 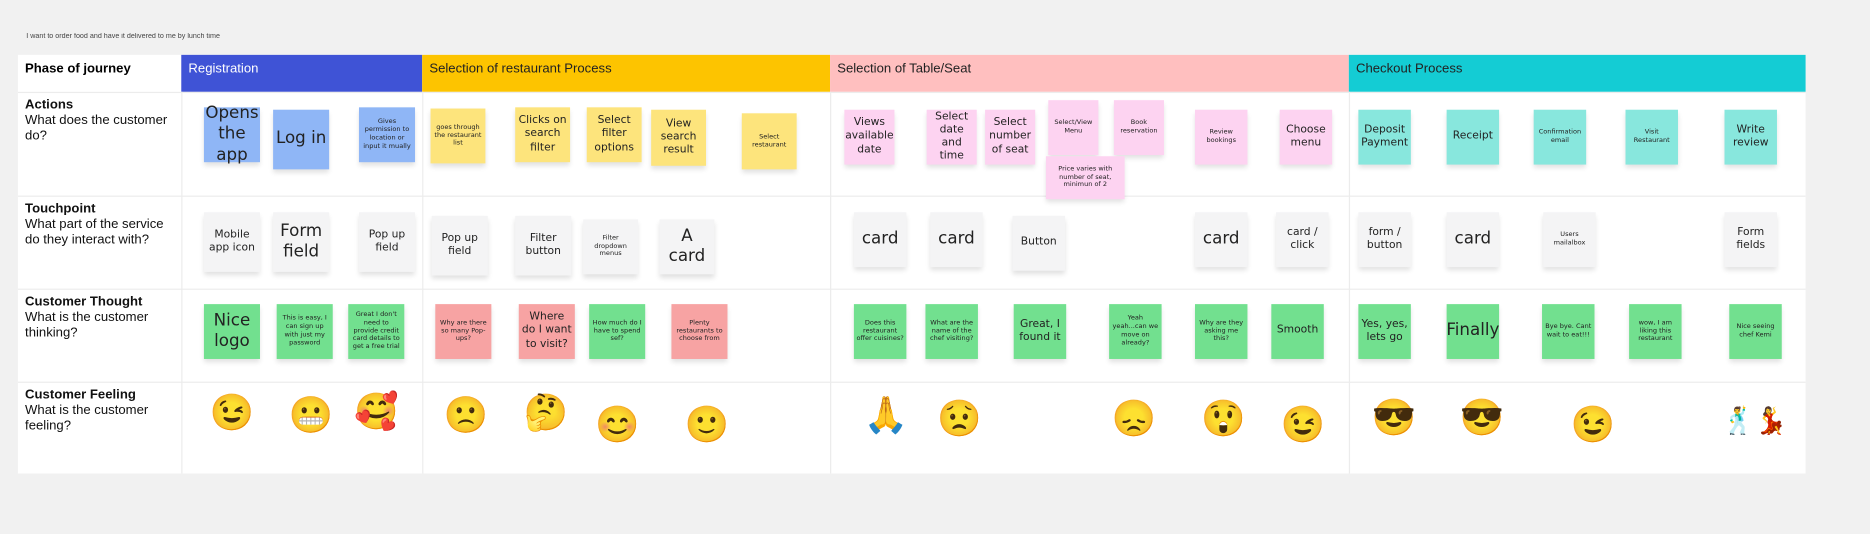 What do you see at coordinates (1473, 137) in the screenshot?
I see `action-sticky-note: Receipt` at bounding box center [1473, 137].